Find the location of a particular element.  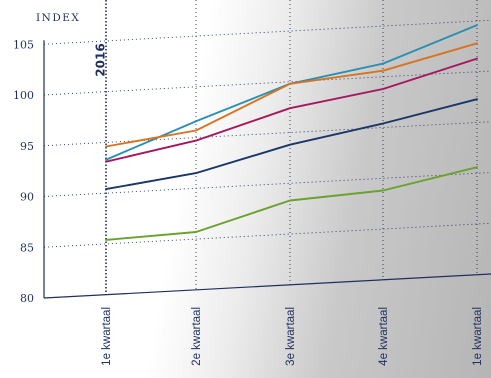

x-tick-label: 4e kwartaal is located at coordinates (384, 336).